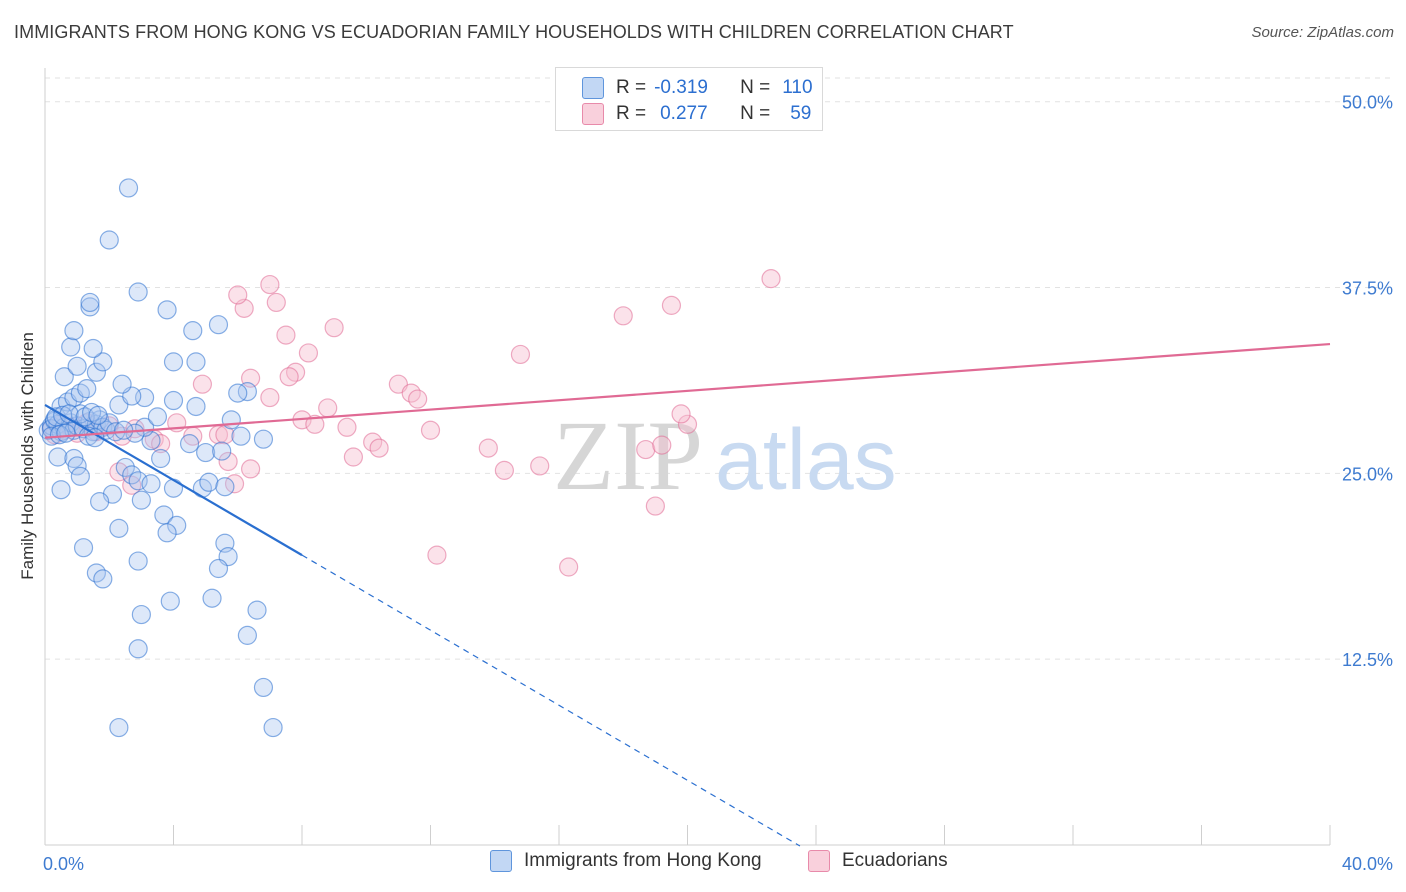  Describe the element at coordinates (1367, 103) in the screenshot. I see `y-tick-label: 50.0%` at that location.